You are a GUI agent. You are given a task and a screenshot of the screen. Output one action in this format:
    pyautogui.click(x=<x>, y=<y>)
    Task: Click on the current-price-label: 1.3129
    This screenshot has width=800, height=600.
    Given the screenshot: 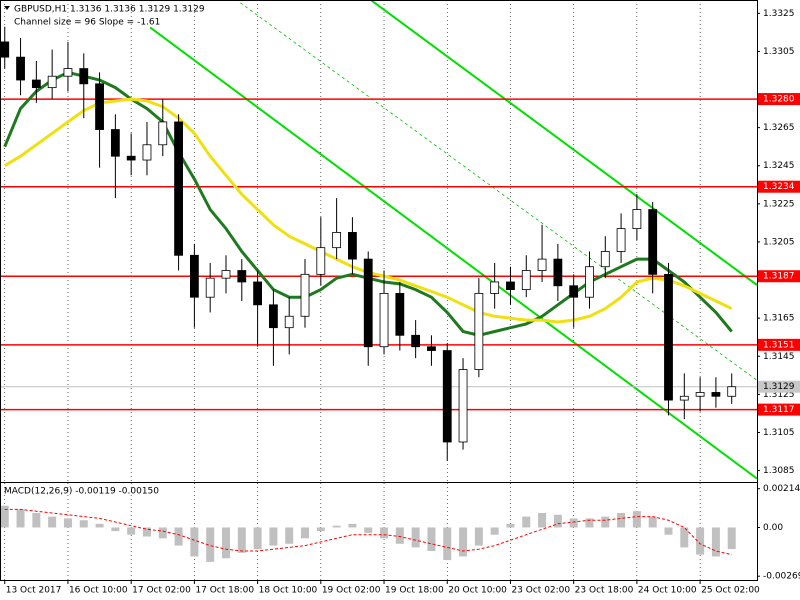 What is the action you would take?
    pyautogui.click(x=779, y=387)
    